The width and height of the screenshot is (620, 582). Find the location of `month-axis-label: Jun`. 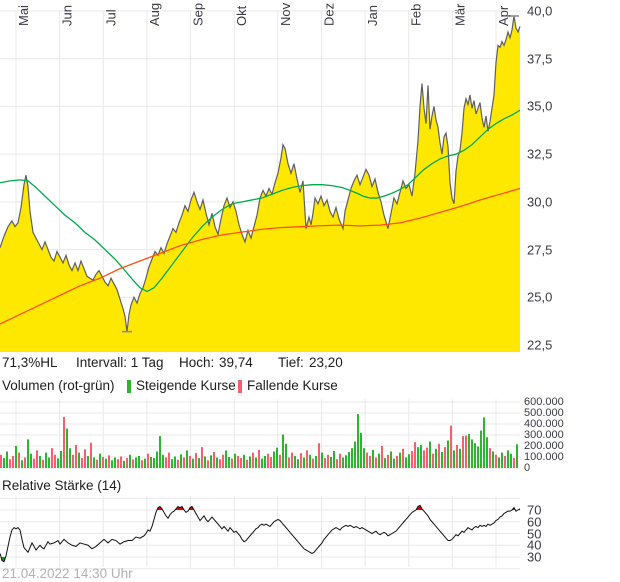

month-axis-label: Jun is located at coordinates (67, 15).